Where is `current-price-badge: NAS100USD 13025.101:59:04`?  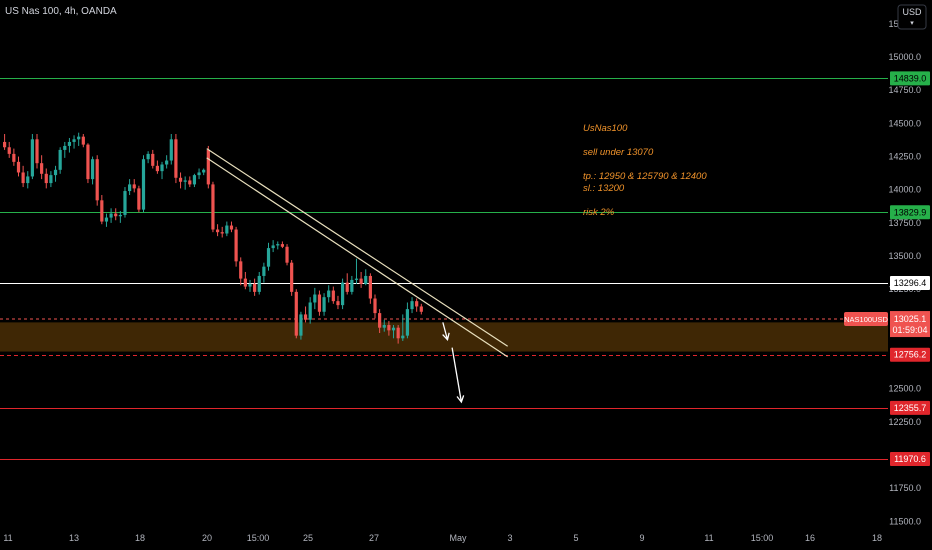 current-price-badge: NAS100USD 13025.101:59:04 is located at coordinates (887, 324).